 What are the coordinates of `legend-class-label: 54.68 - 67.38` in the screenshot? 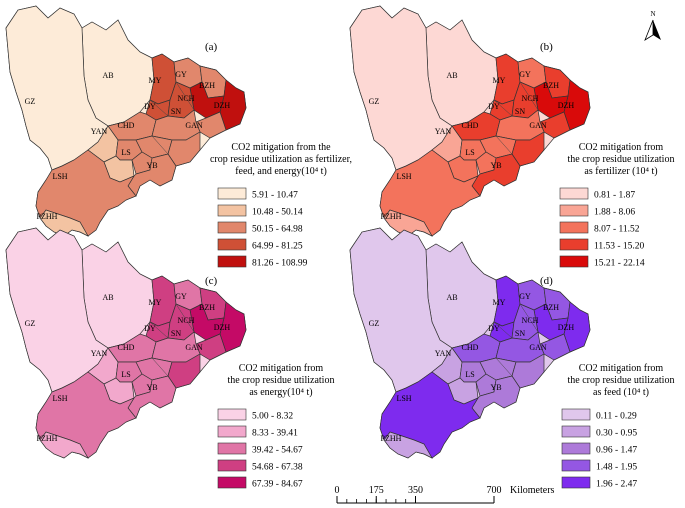 It's located at (277, 468).